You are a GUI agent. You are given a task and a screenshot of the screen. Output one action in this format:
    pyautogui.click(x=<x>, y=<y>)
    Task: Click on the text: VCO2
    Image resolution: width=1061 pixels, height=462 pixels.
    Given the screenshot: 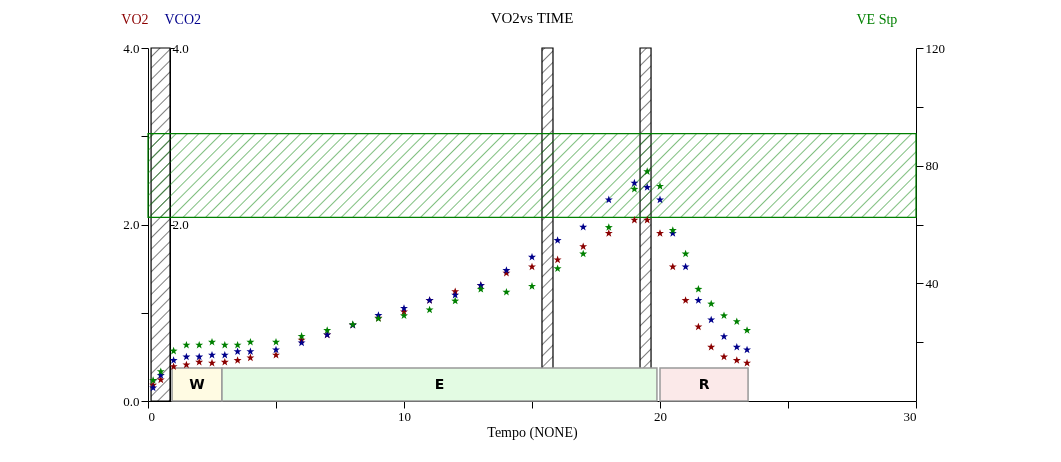 What is the action you would take?
    pyautogui.click(x=183, y=19)
    